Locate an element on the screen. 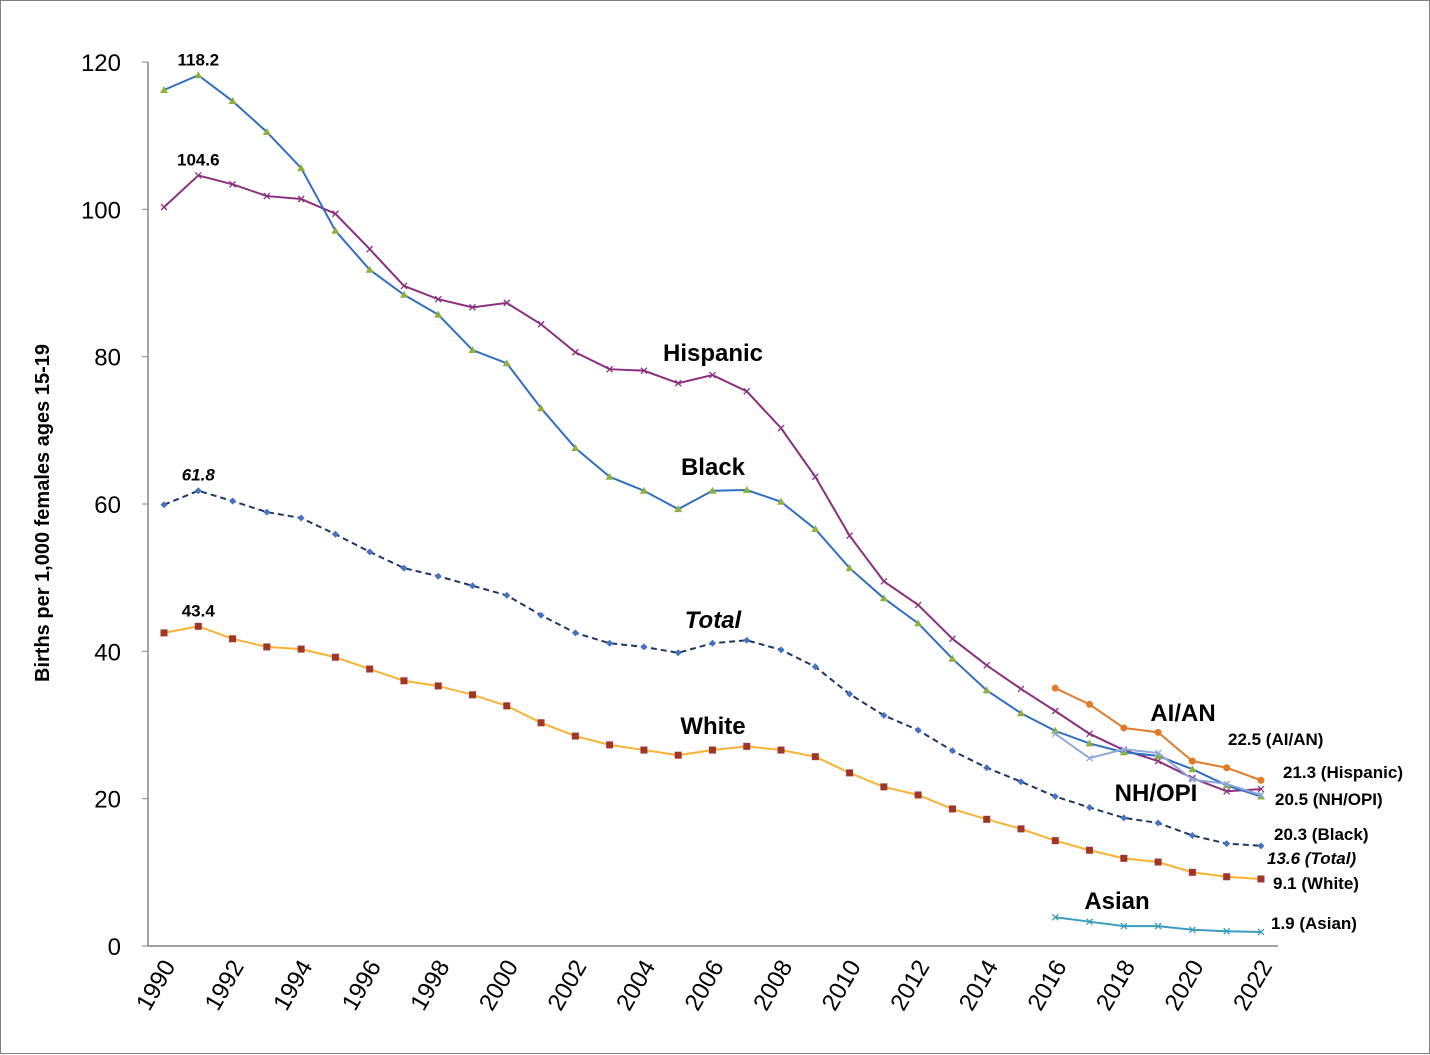  x-tick-label: 2008 is located at coordinates (773, 986).